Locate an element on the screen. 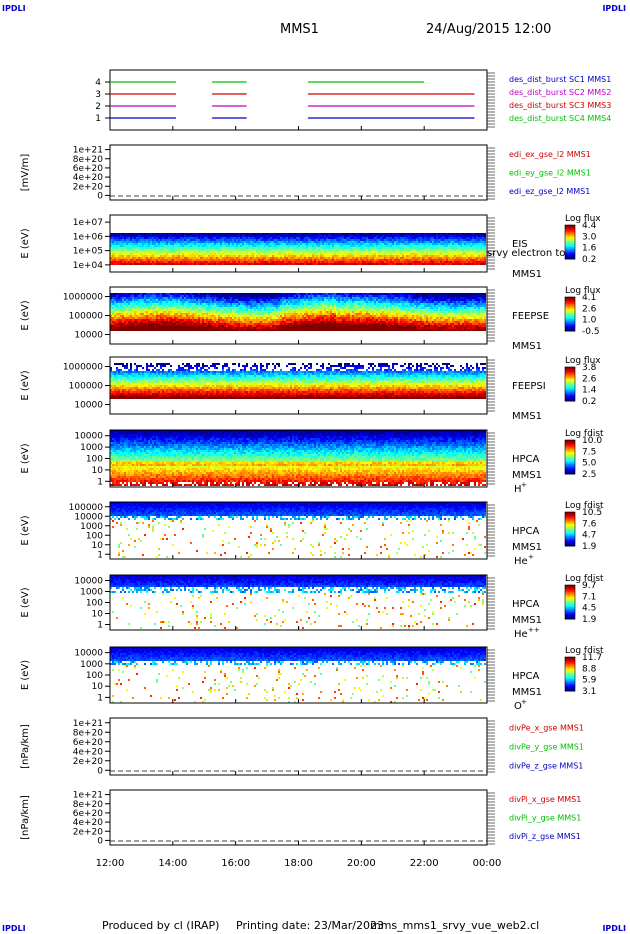 This screenshot has height=934, width=630. burst-legend-label: des_dist_burst SC2 MMS2 is located at coordinates (560, 92).